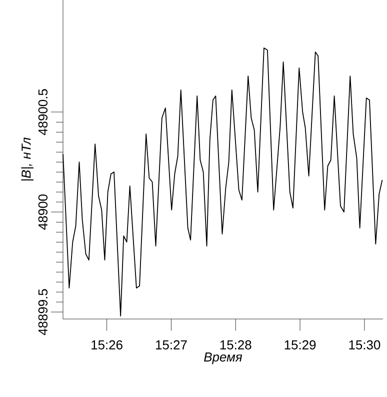 The height and width of the screenshot is (397, 387). Describe the element at coordinates (236, 345) in the screenshot. I see `x-tick-label: 15:28` at that location.